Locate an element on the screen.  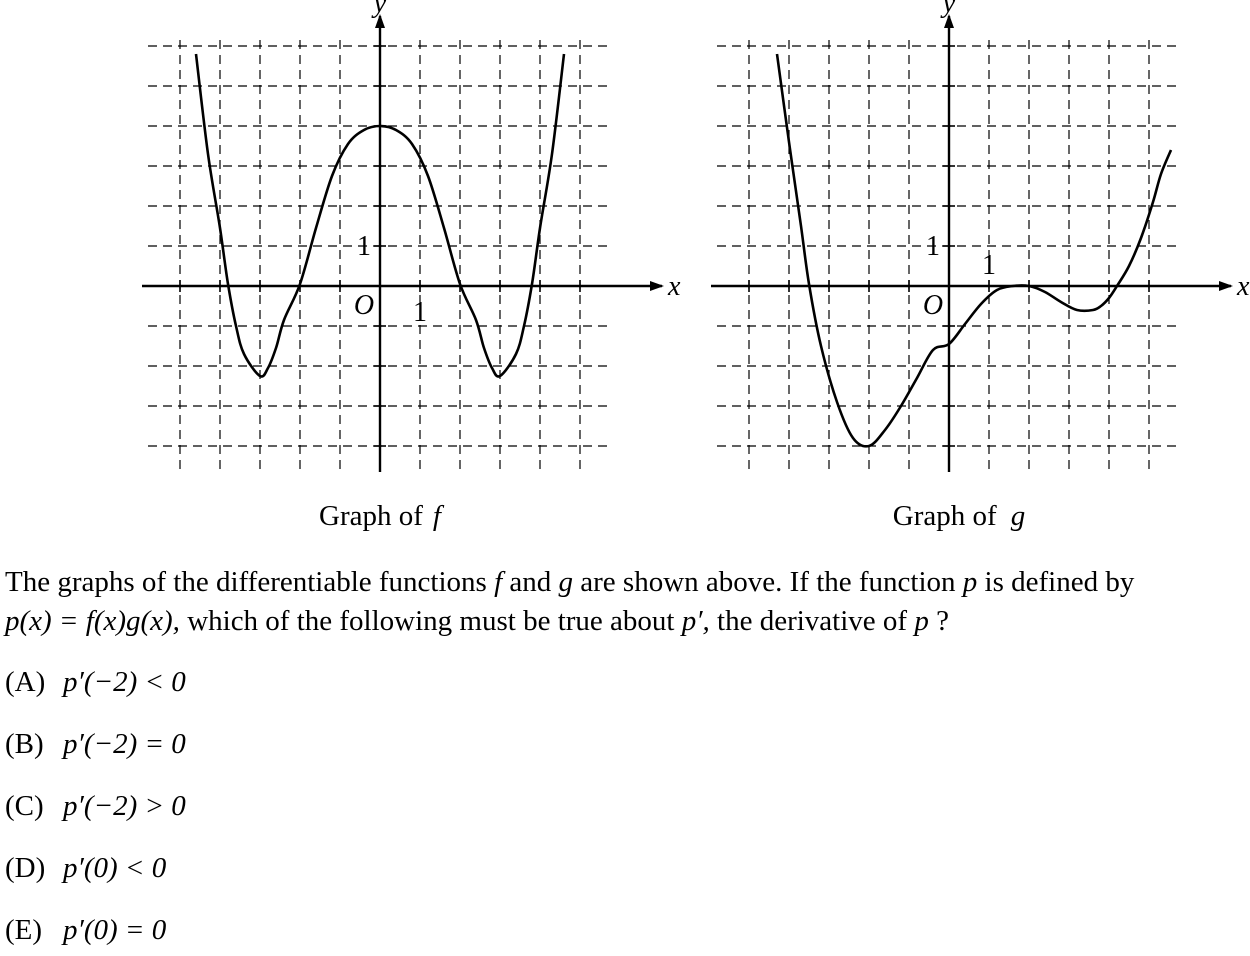
graph-g-y-axis-label: y is located at coordinates (948, 9).